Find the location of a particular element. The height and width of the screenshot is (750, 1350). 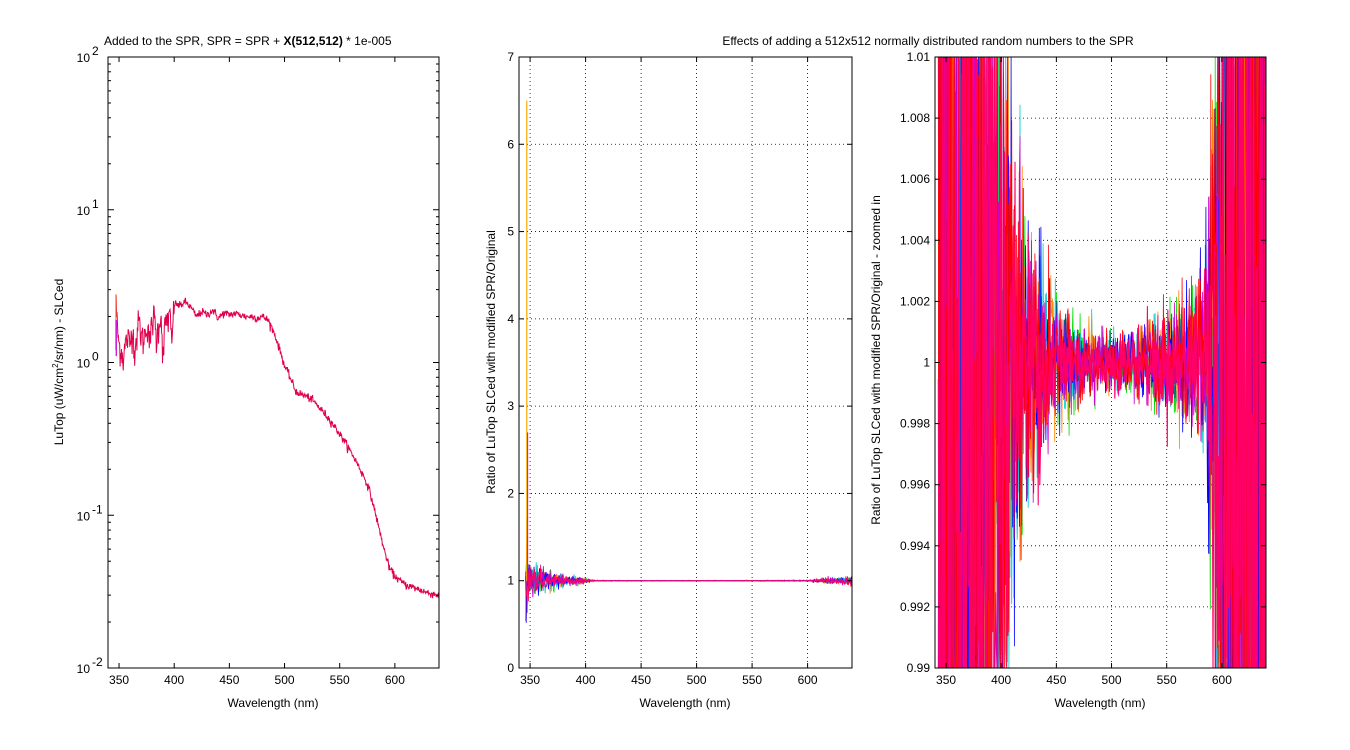

panel-spectrum-ylabel: LuTop (uW/cm2/sr/nm) - SLCed is located at coordinates (58, 362).